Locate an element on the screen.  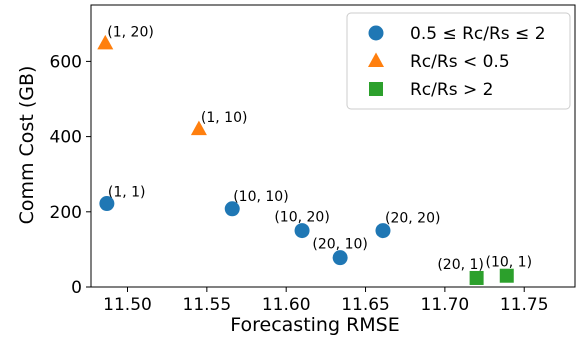
x-tick-label: 11.55 is located at coordinates (207, 305).